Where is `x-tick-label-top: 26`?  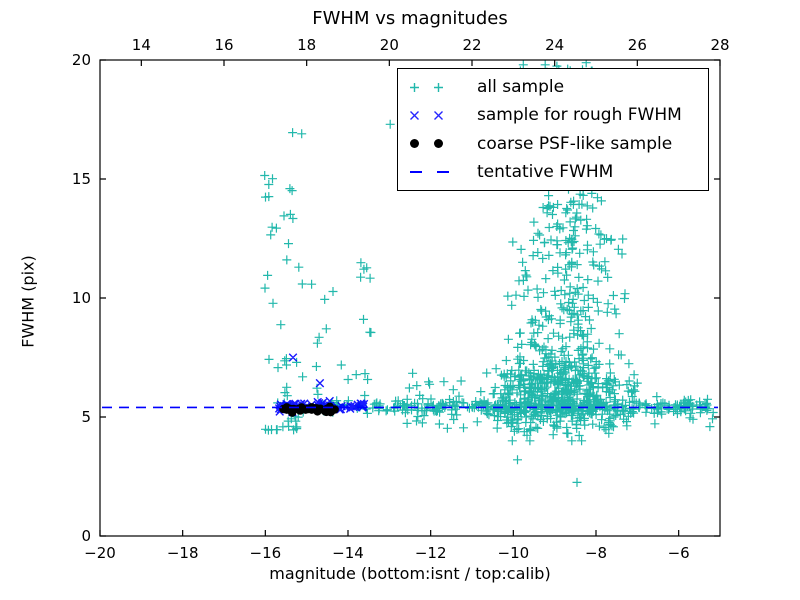
x-tick-label-top: 26 is located at coordinates (637, 45).